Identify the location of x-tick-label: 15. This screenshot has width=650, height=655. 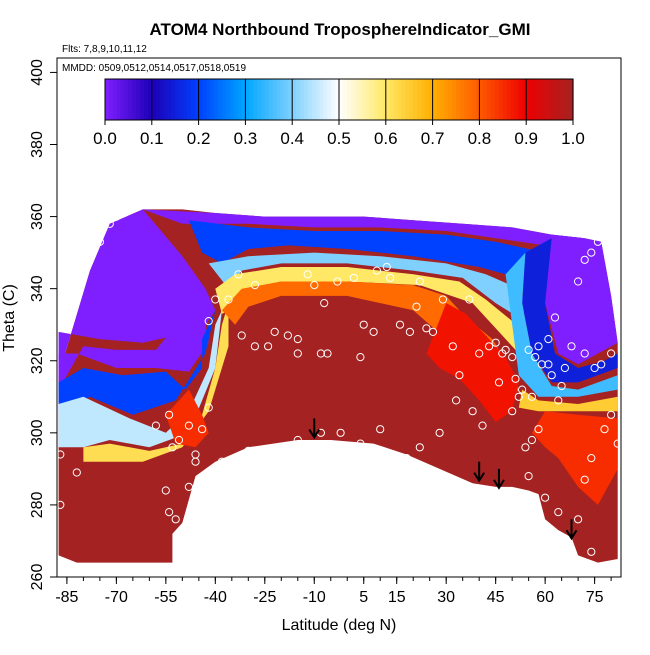
(397, 597).